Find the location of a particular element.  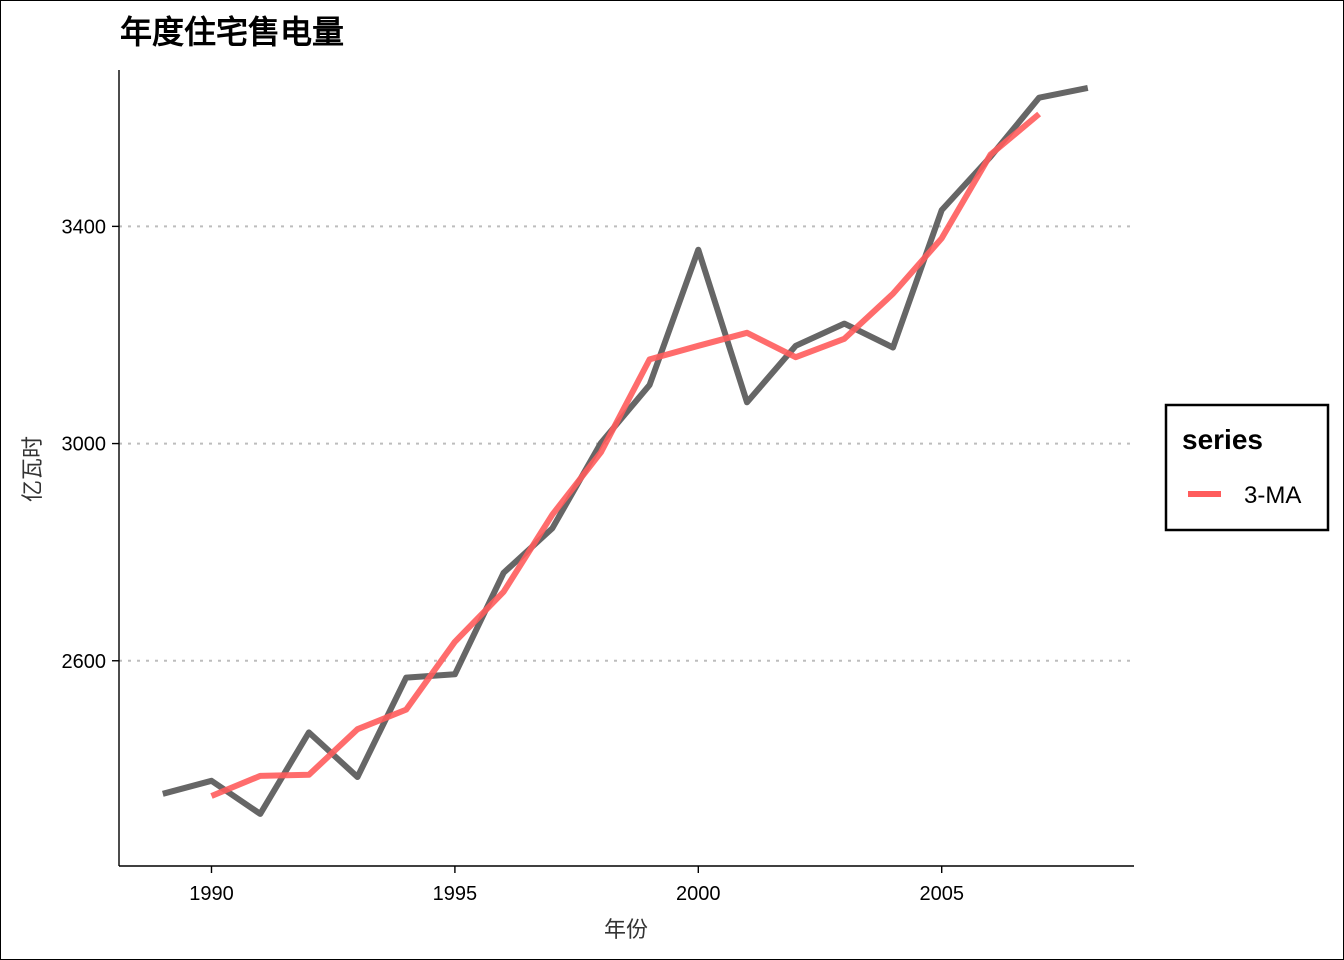

legend-title: series is located at coordinates (1222, 439).